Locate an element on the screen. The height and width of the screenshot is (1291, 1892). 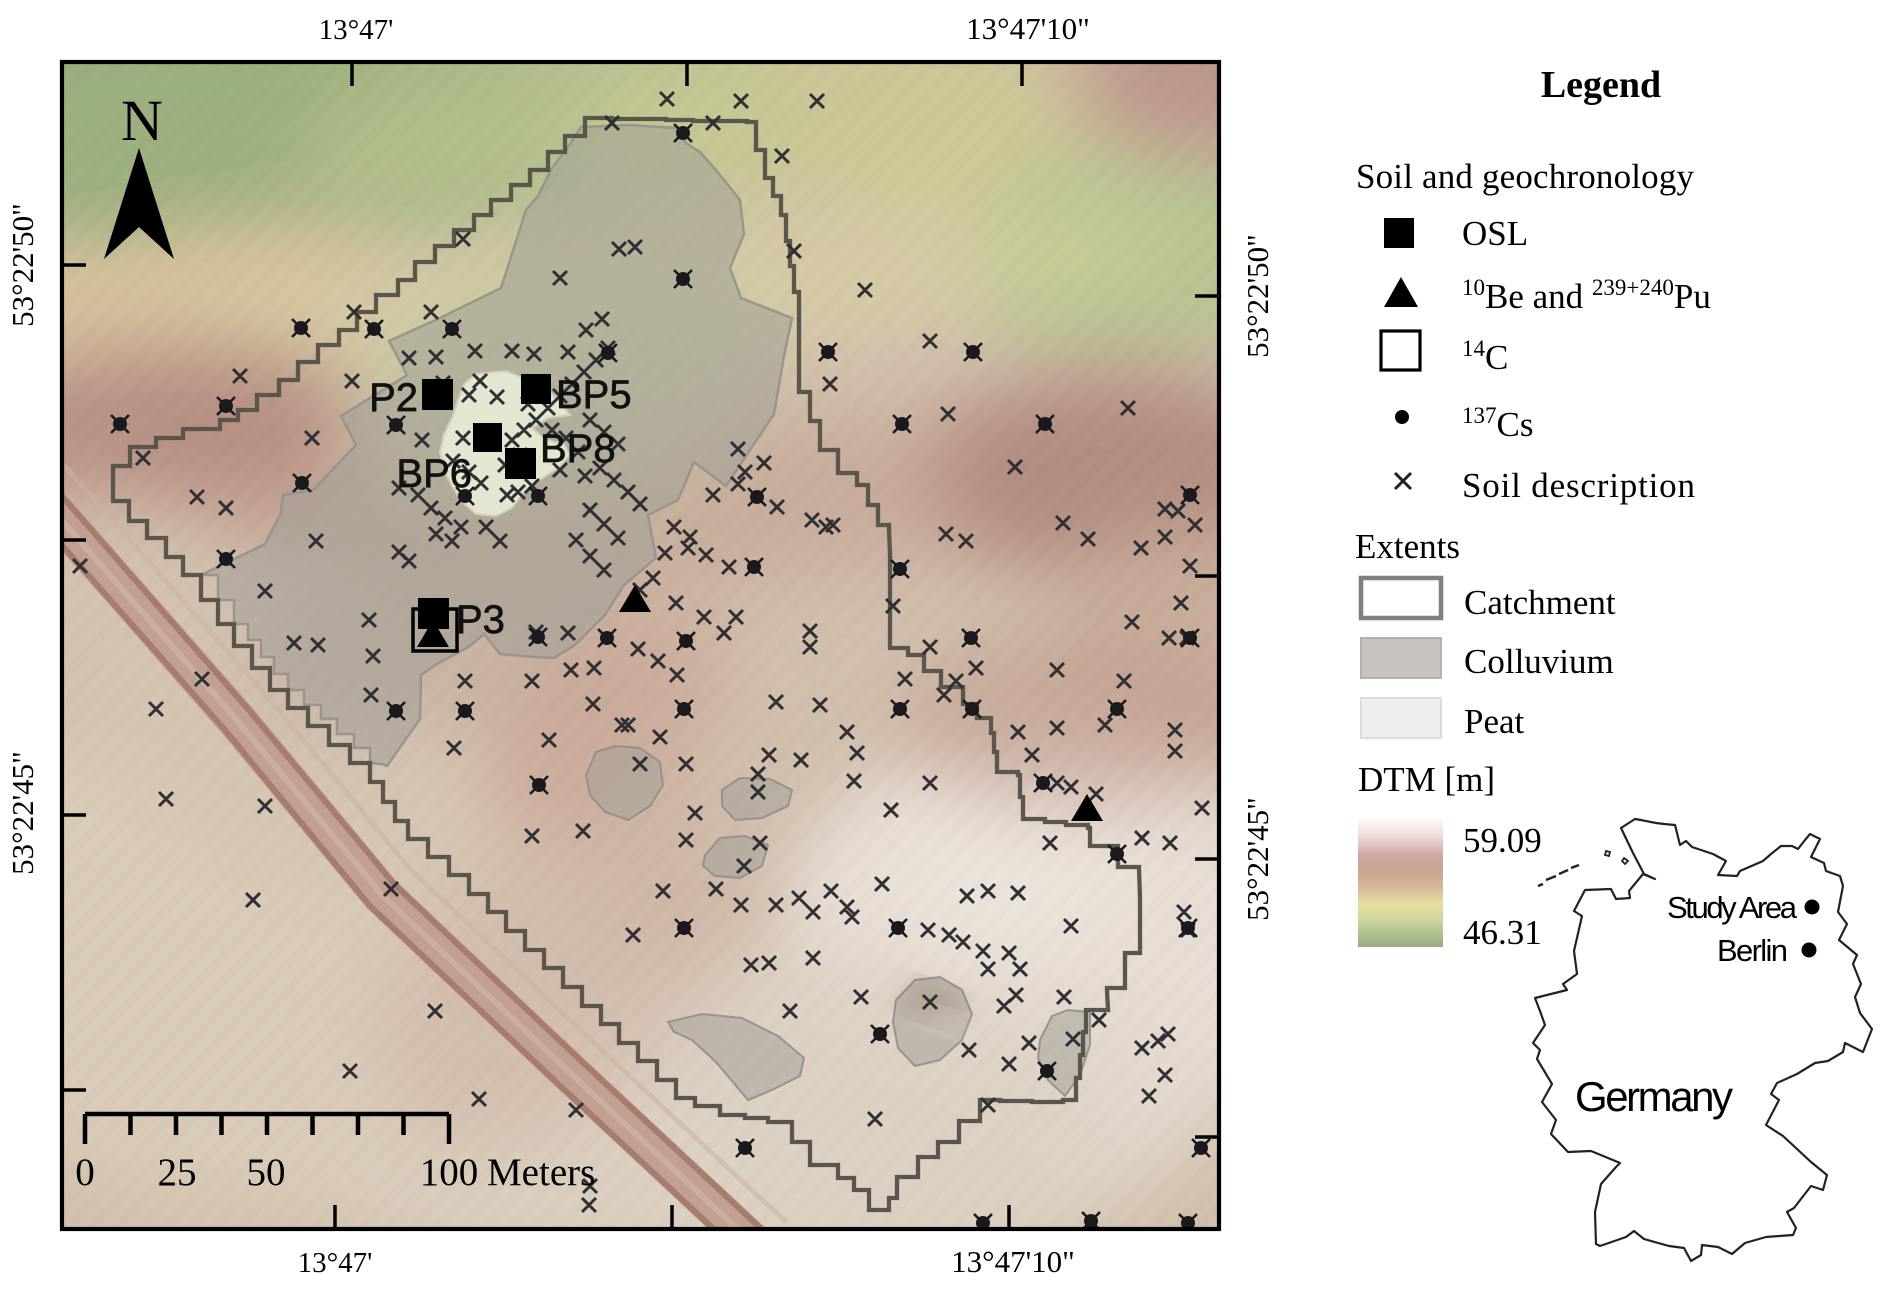
svg-text: 59.09 is located at coordinates (1502, 840).